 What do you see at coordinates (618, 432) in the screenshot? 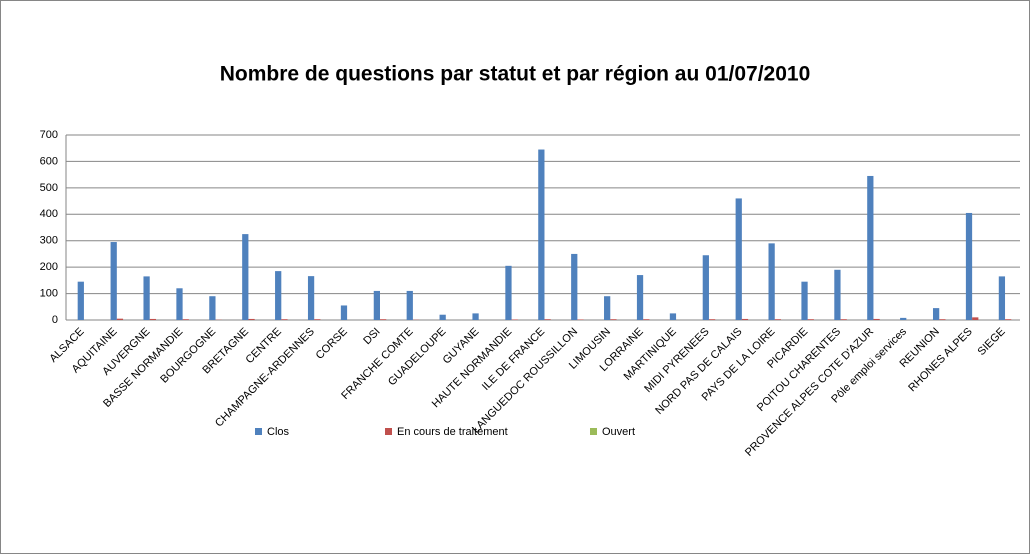
I see `legend-label: Ouvert` at bounding box center [618, 432].